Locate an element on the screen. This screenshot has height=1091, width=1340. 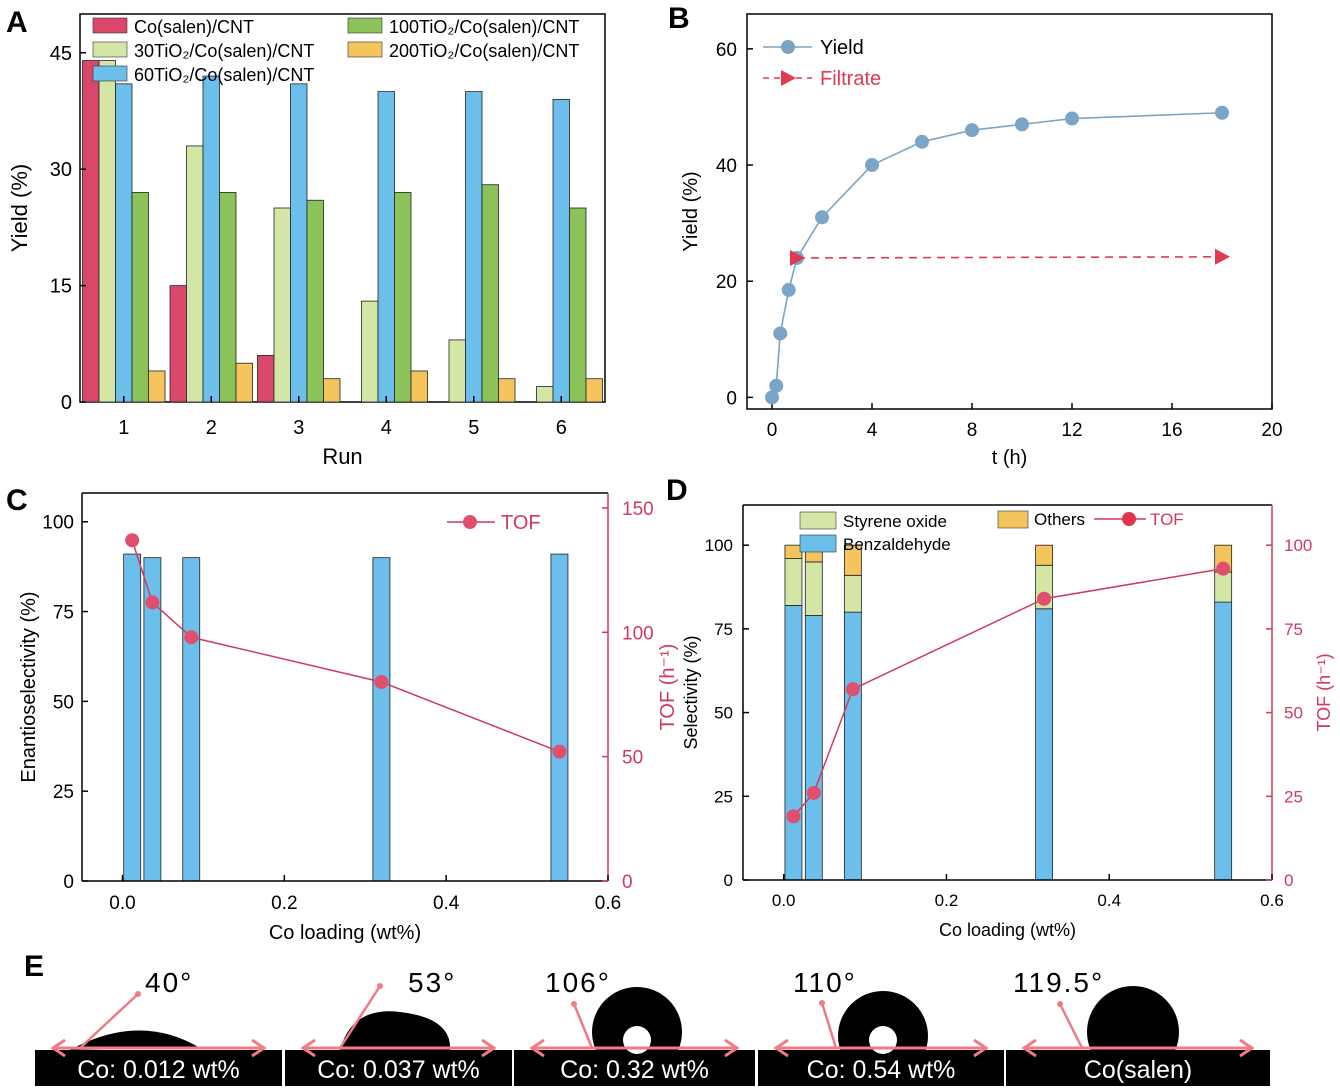
y-tick-label: 75 is located at coordinates (723, 629).